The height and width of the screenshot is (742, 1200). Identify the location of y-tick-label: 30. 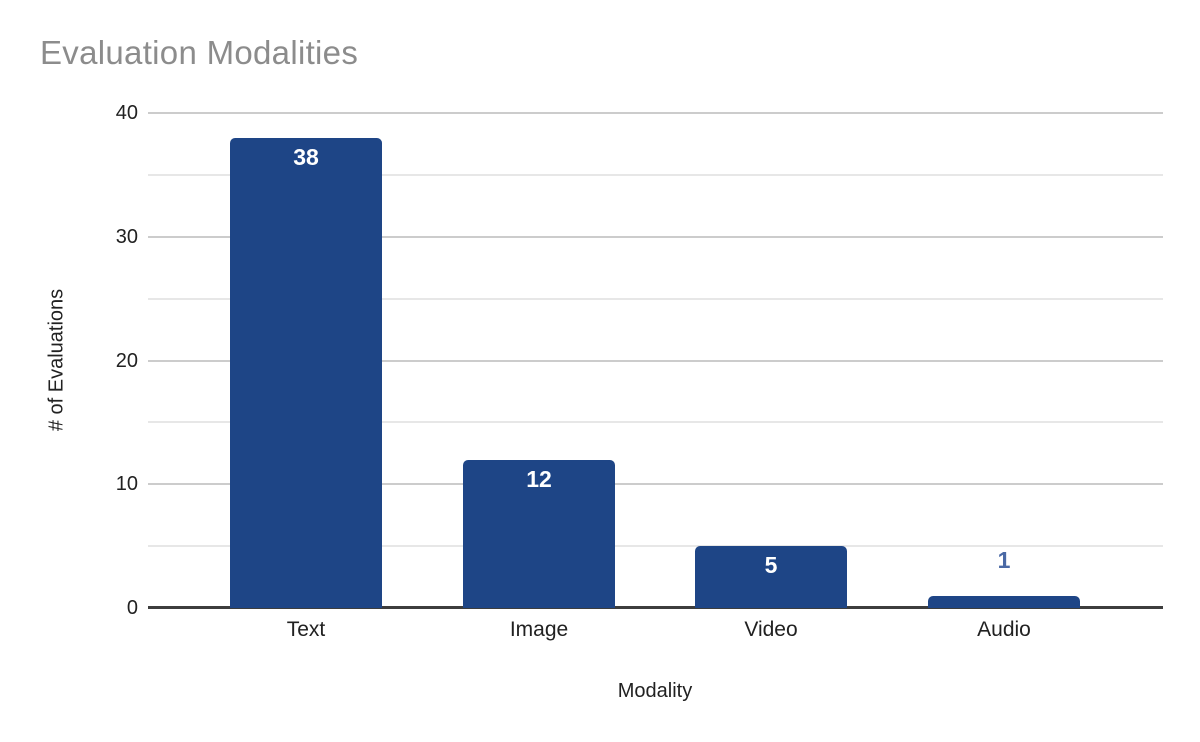
(126, 236).